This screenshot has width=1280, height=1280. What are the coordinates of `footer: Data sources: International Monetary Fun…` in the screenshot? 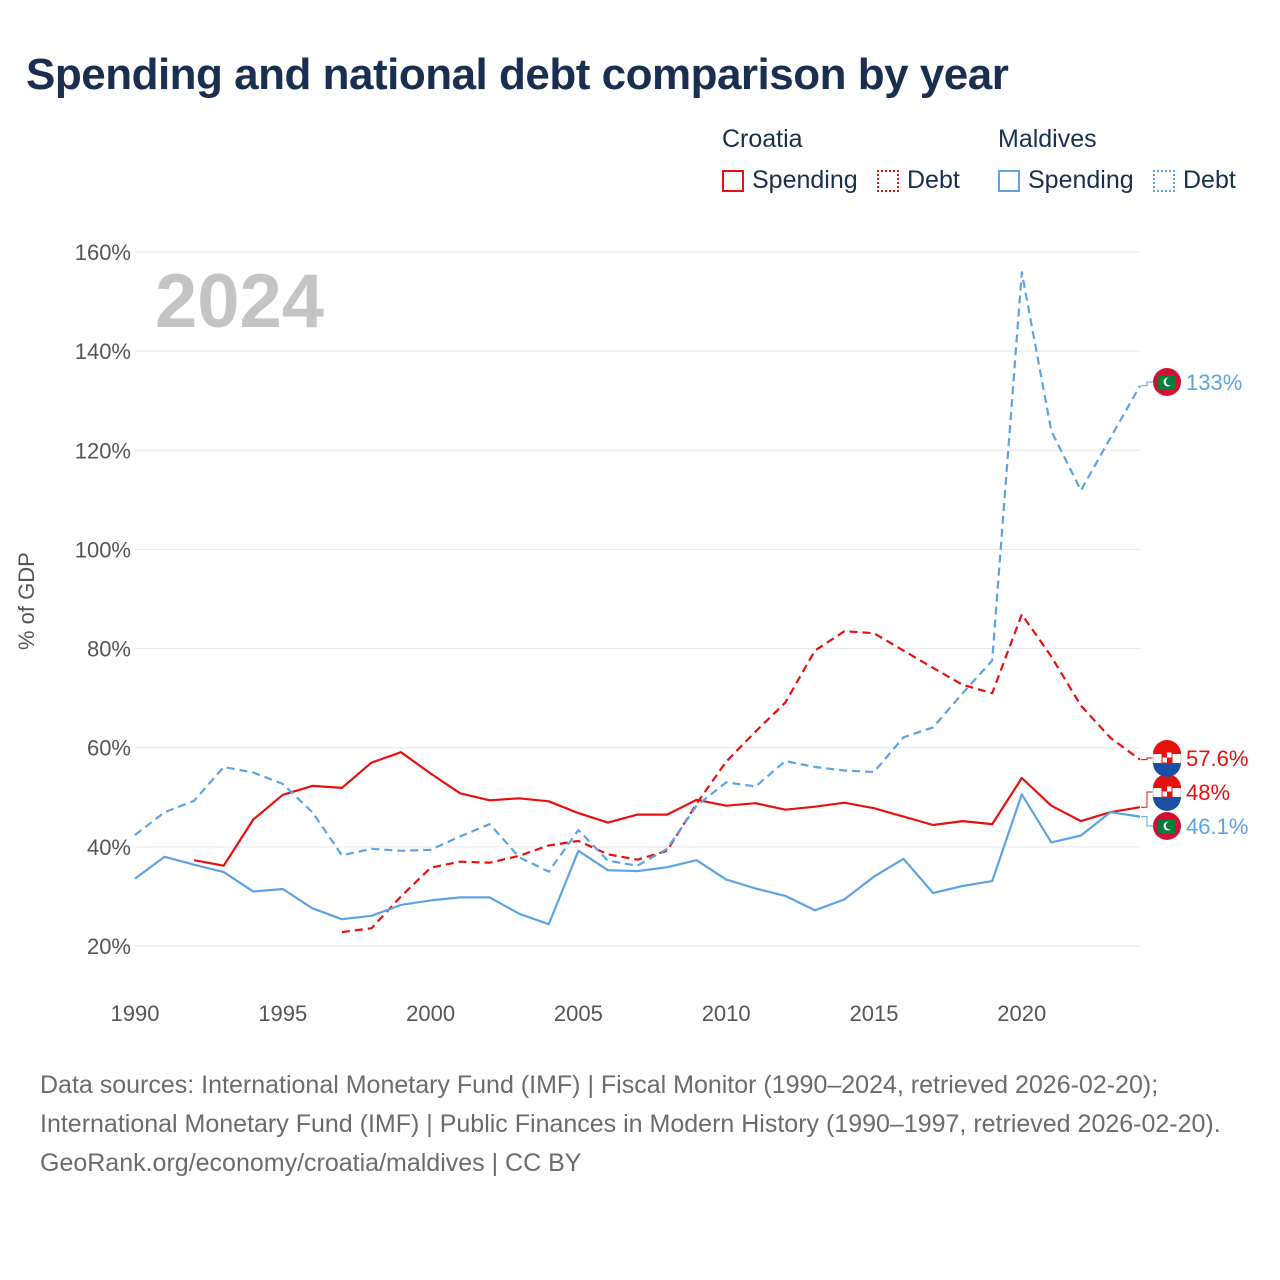 It's located at (640, 1124).